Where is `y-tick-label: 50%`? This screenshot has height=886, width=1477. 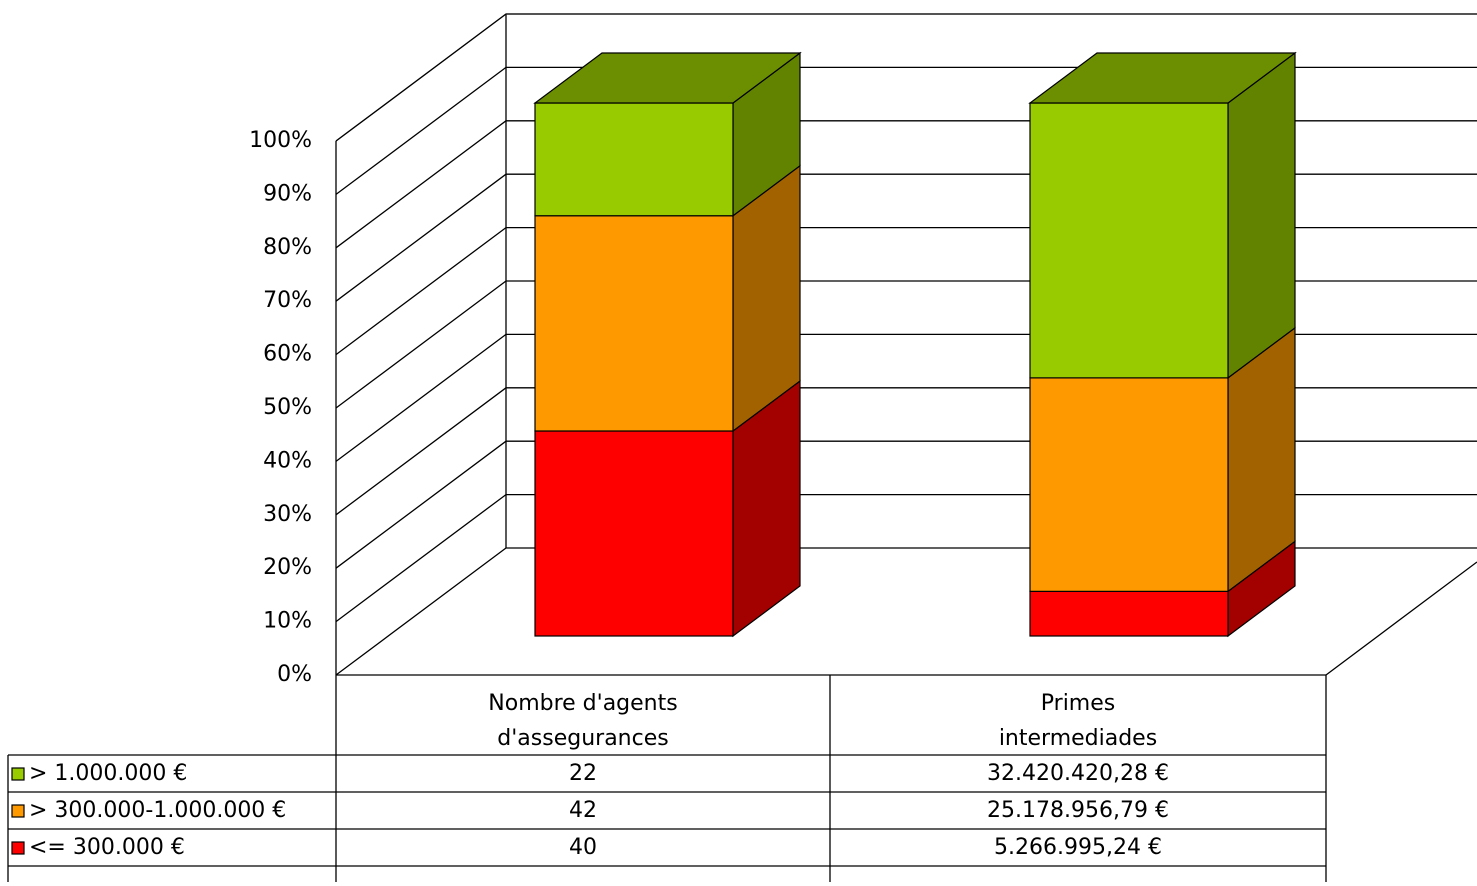 y-tick-label: 50% is located at coordinates (287, 407).